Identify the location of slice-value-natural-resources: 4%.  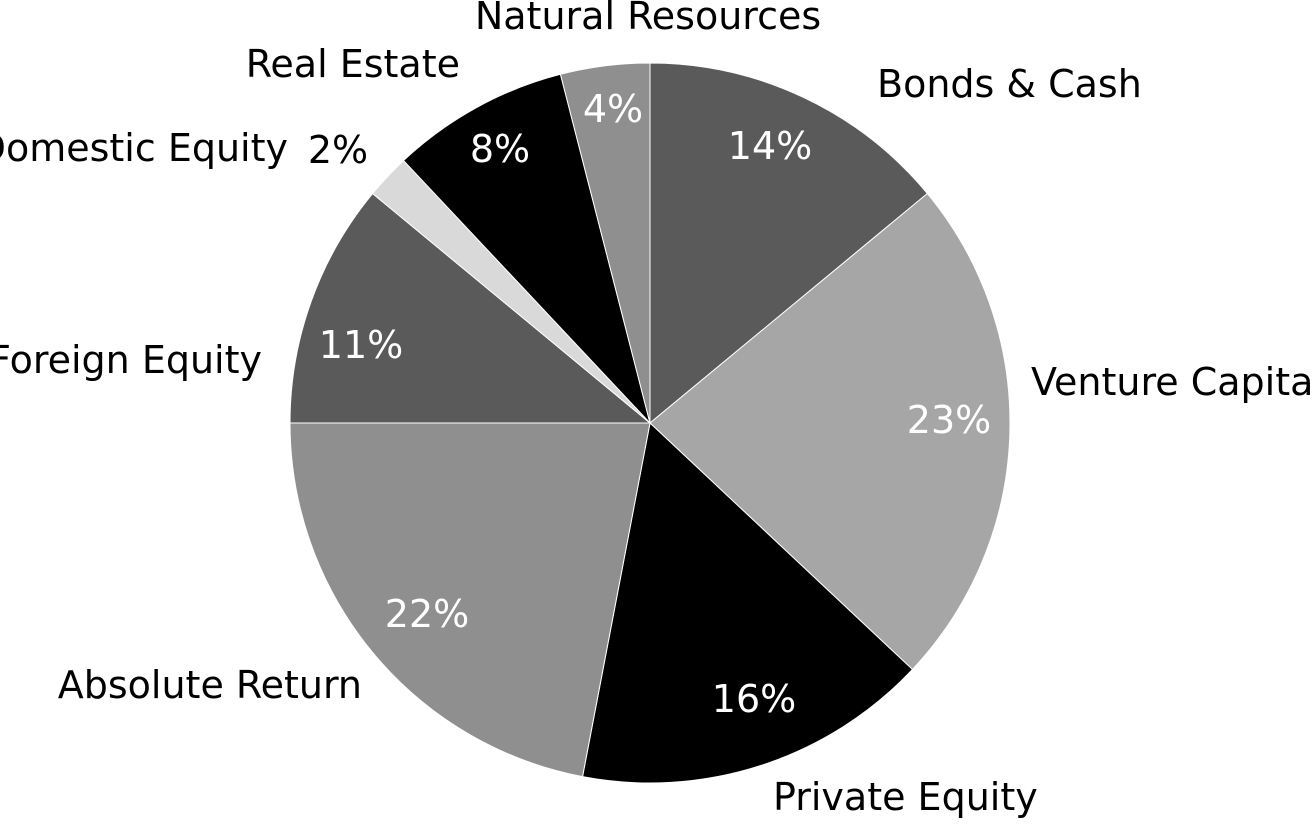
(613, 109).